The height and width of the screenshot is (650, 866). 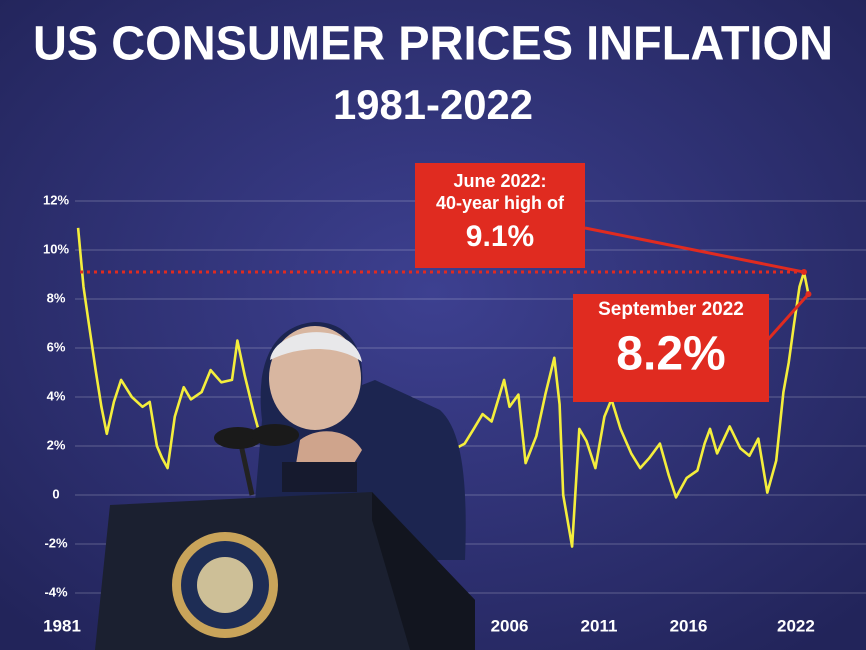 I want to click on y-tick-label: 2%, so click(x=56, y=444).